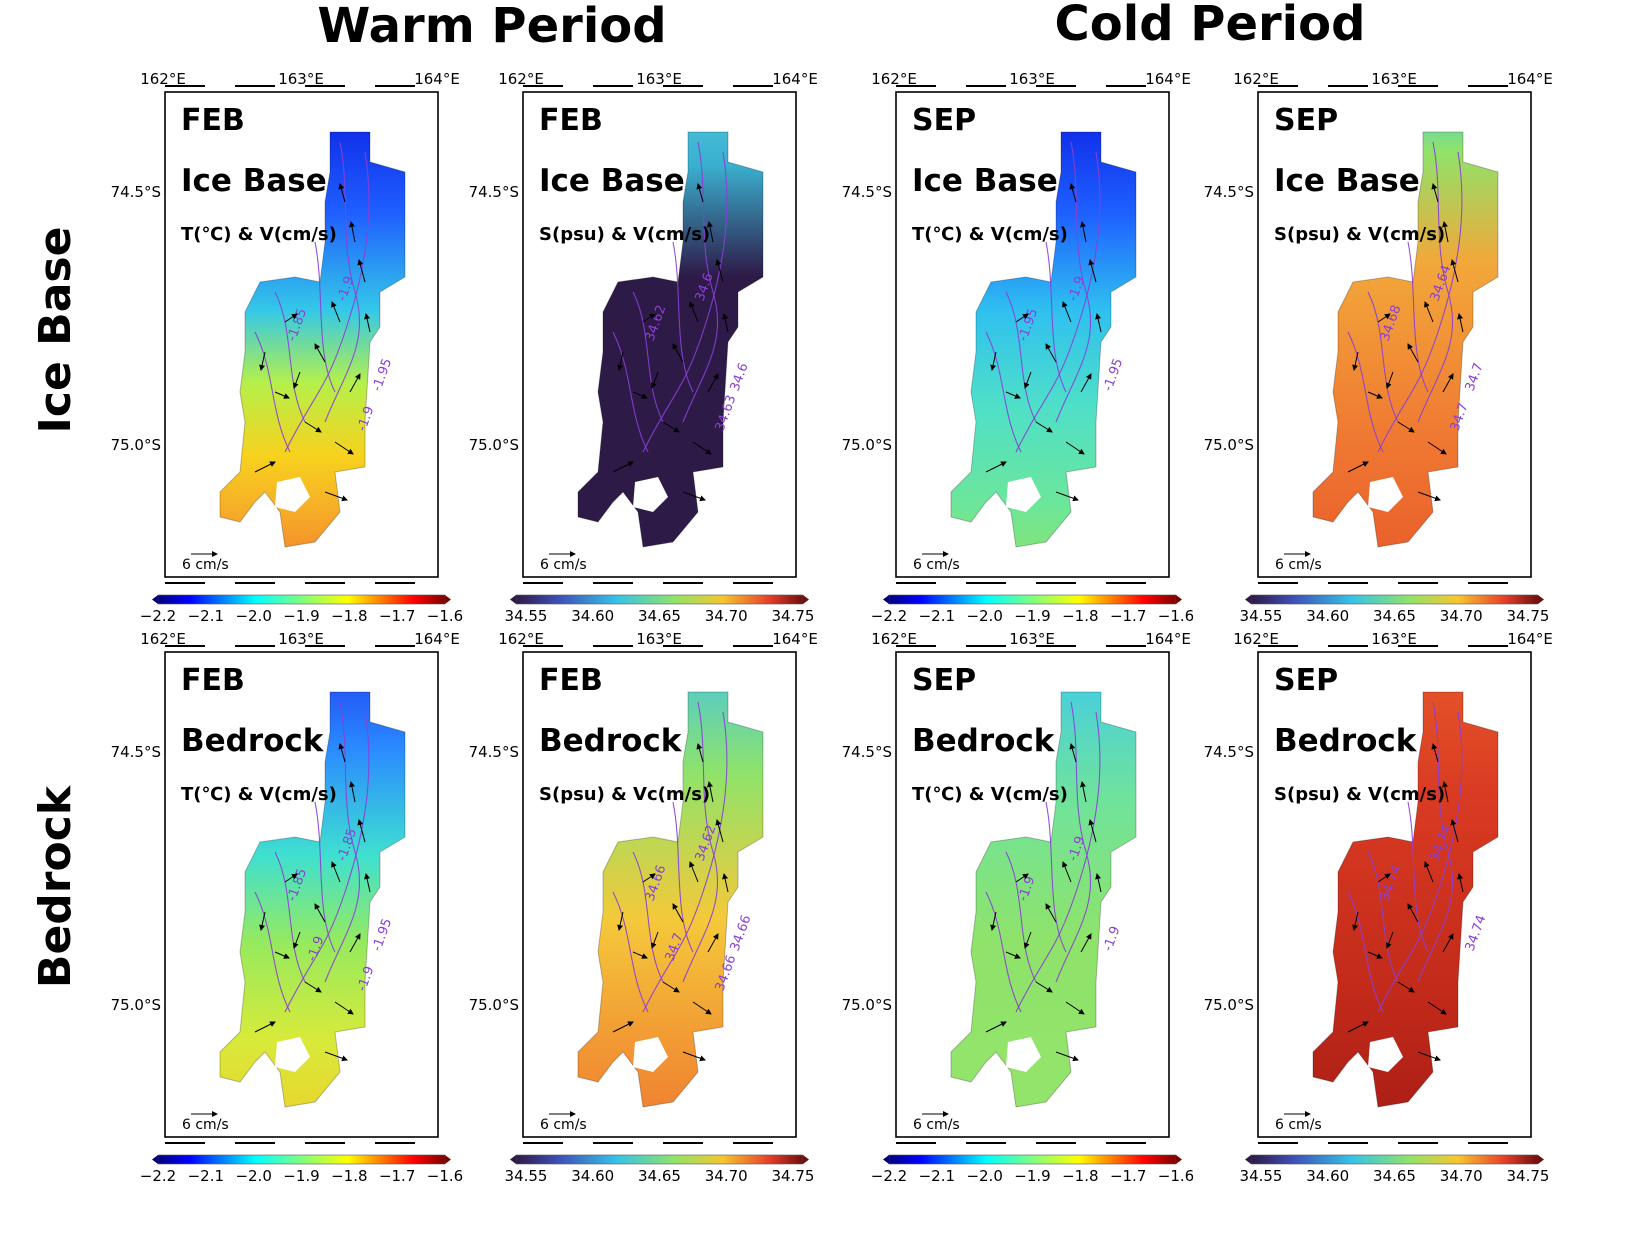  I want to click on colorbar-tick-label: 34.70, so click(1461, 616).